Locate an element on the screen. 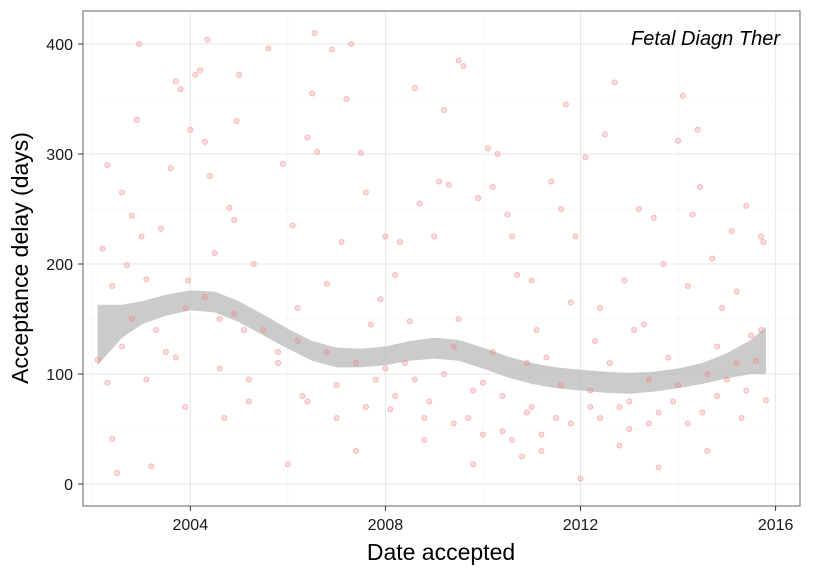  x-axis: 2004 2008 2012 2016 is located at coordinates (483, 520).